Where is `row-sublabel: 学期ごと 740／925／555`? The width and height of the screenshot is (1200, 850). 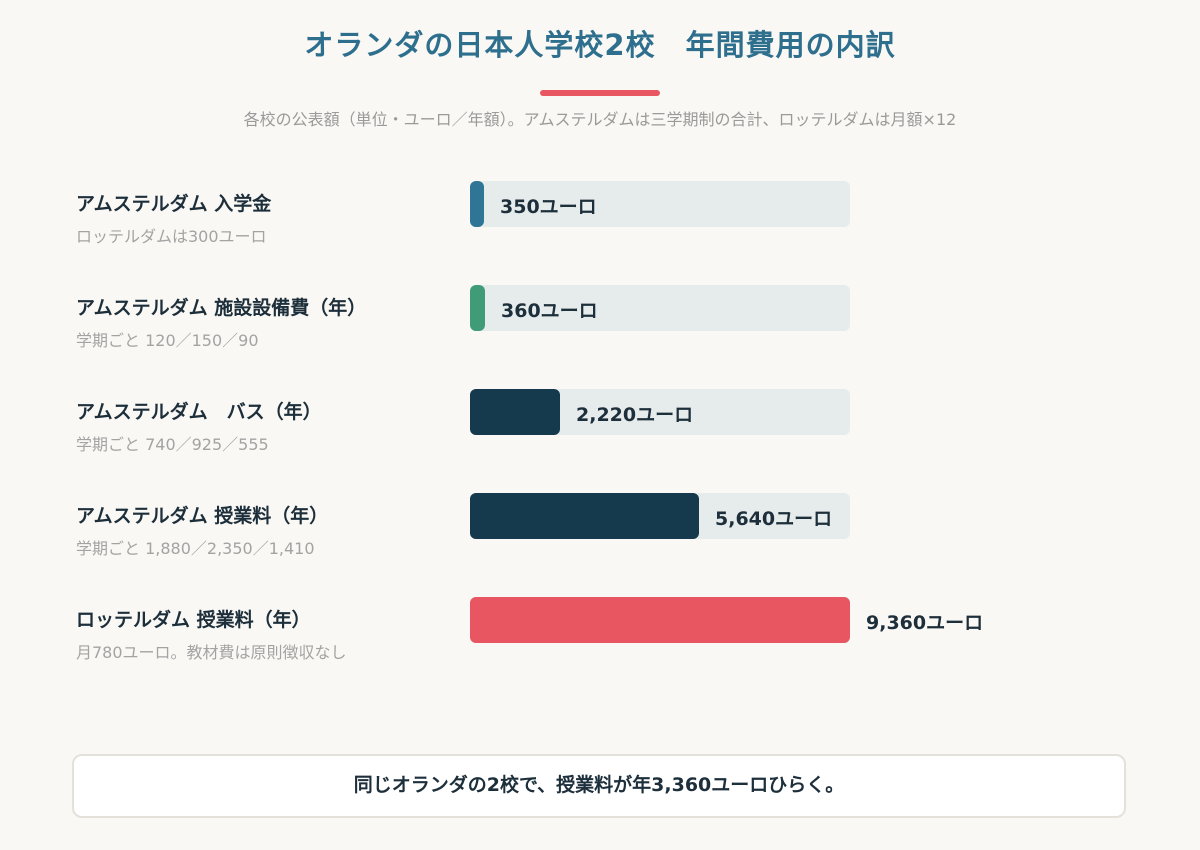 row-sublabel: 学期ごと 740／925／555 is located at coordinates (172, 444).